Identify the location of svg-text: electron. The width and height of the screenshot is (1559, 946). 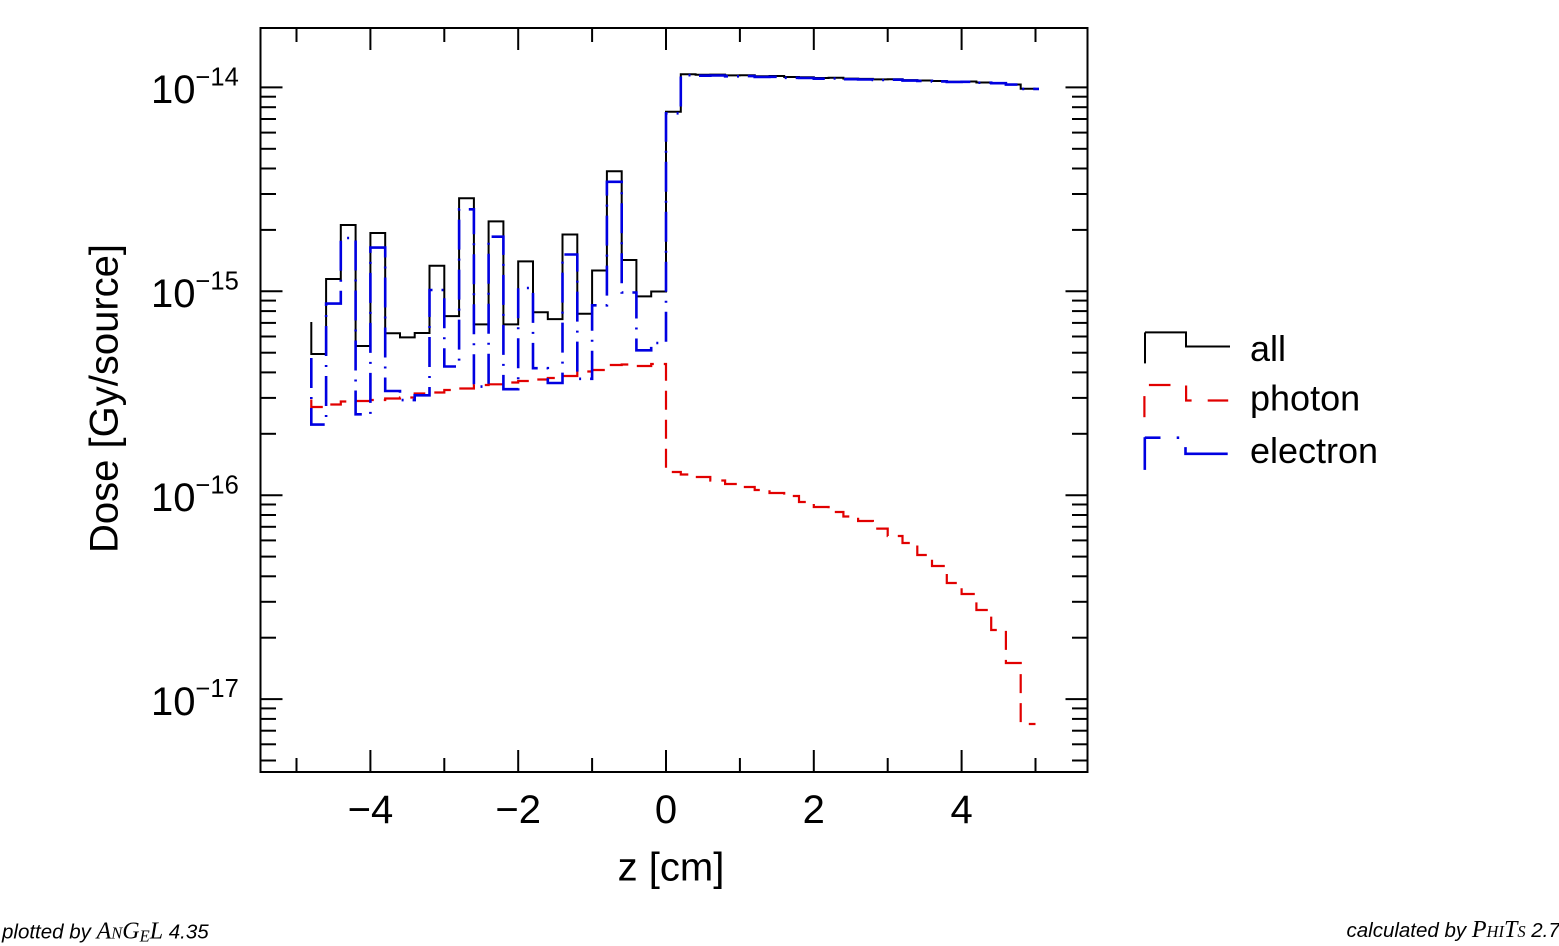
(1314, 450).